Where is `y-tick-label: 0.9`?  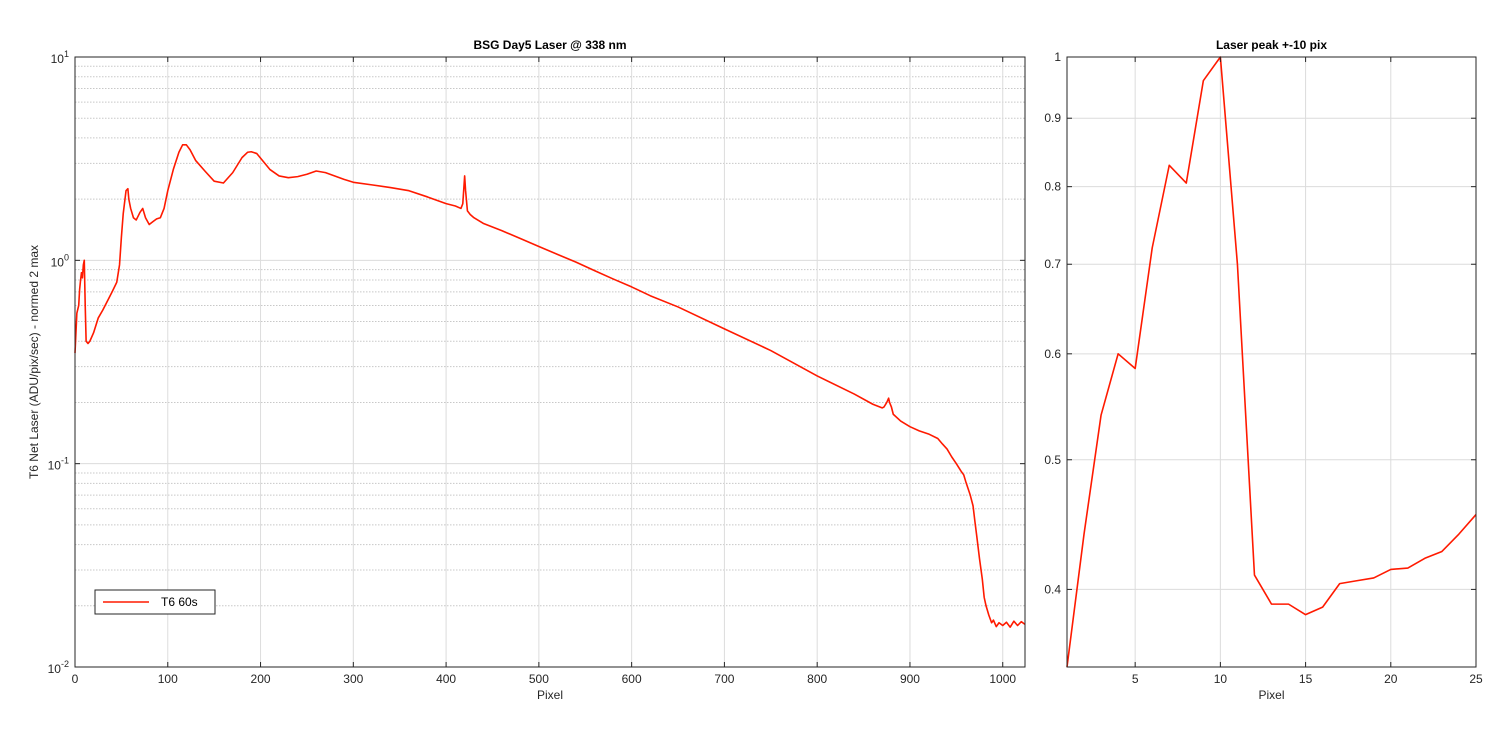 y-tick-label: 0.9 is located at coordinates (1052, 118).